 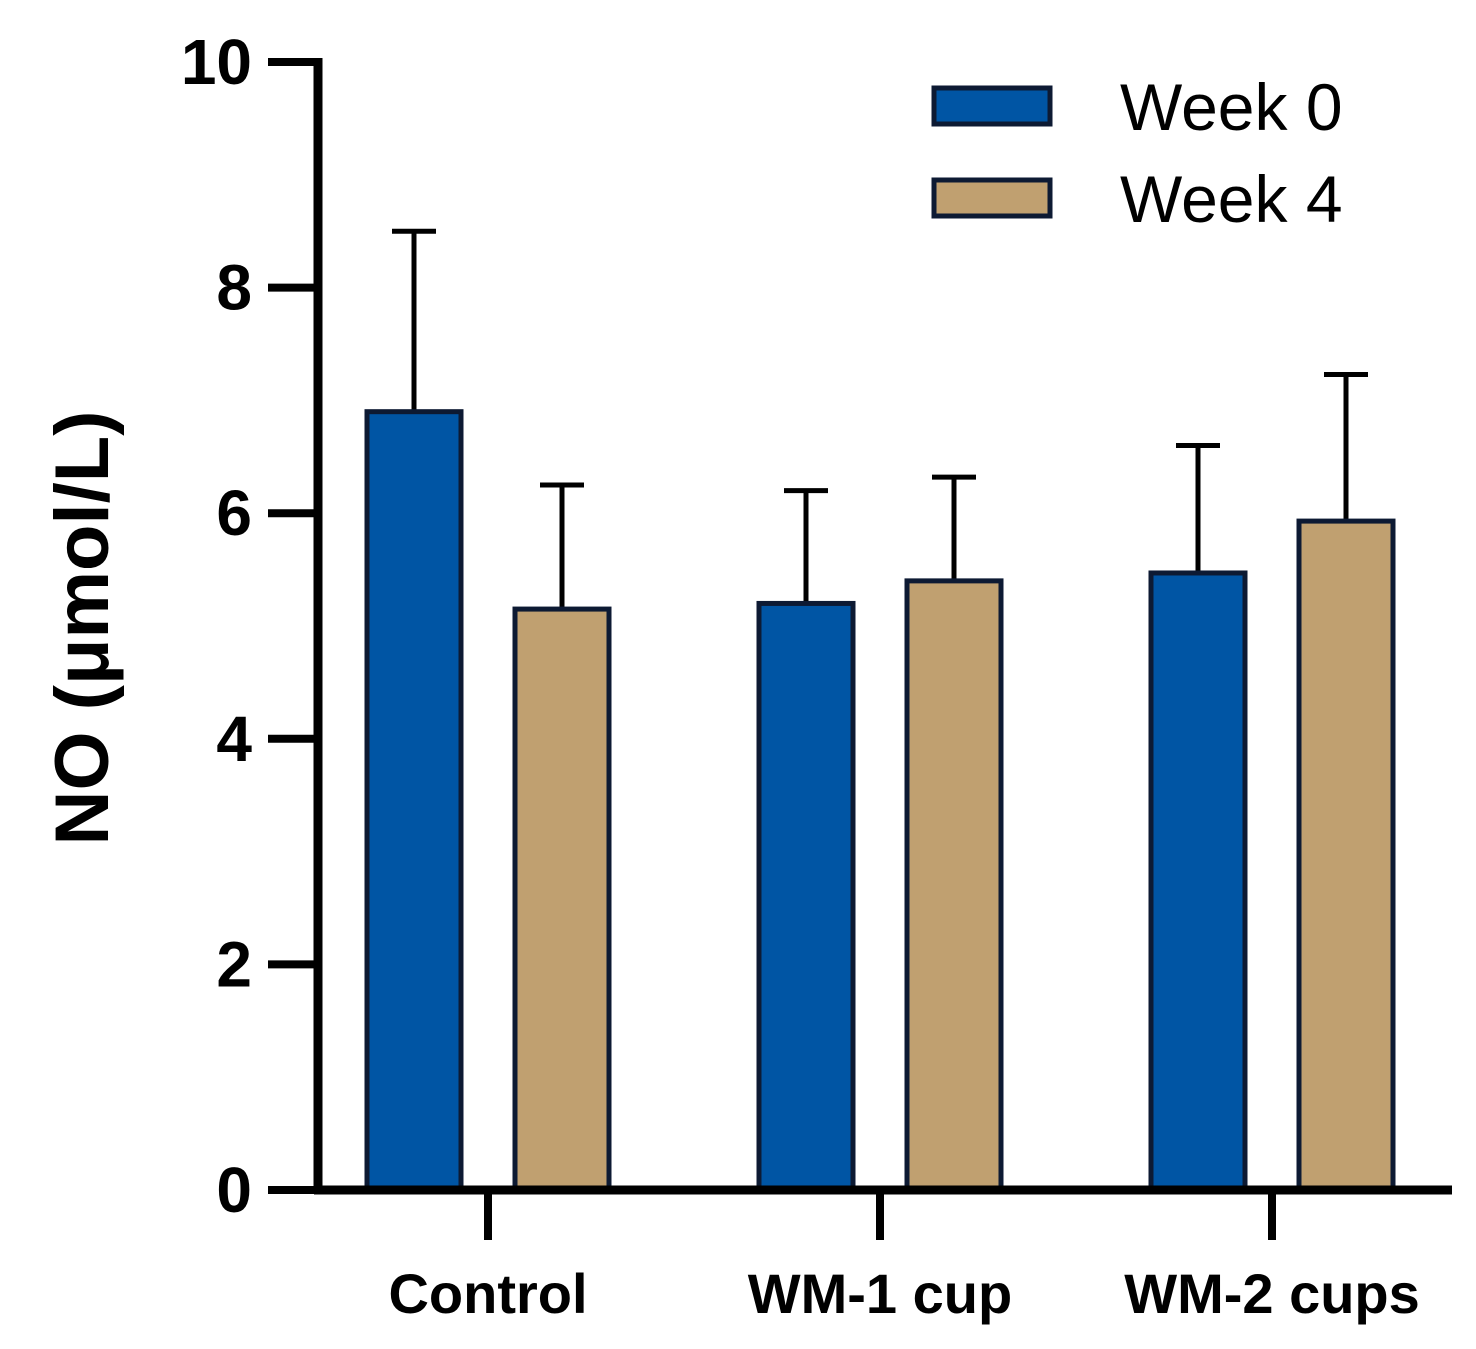 What do you see at coordinates (234, 1190) in the screenshot?
I see `y-tick-label: 0` at bounding box center [234, 1190].